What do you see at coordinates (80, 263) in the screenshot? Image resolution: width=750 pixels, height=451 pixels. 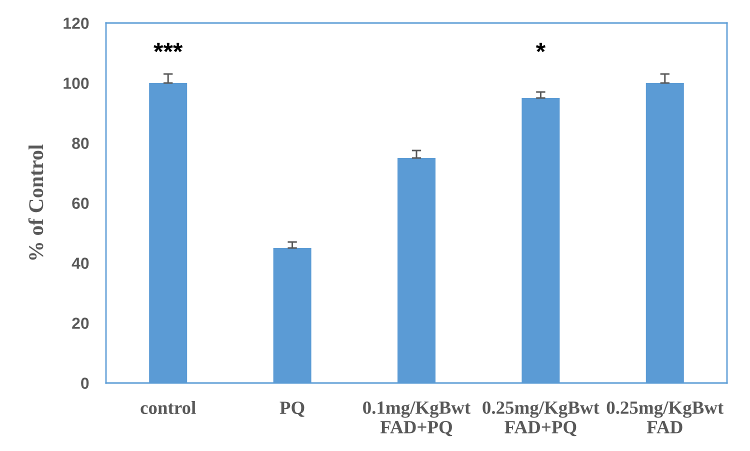 I see `y-tick-label: 40` at bounding box center [80, 263].